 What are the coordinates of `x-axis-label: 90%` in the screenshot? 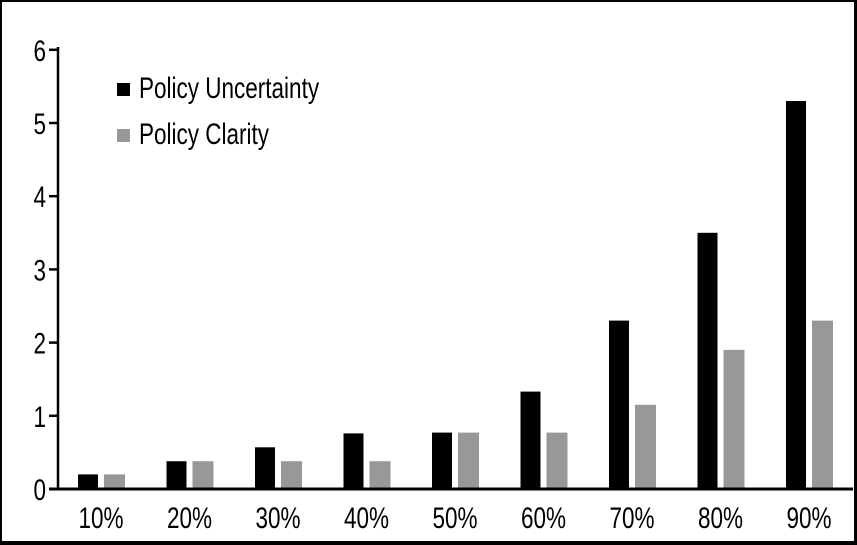 It's located at (808, 518).